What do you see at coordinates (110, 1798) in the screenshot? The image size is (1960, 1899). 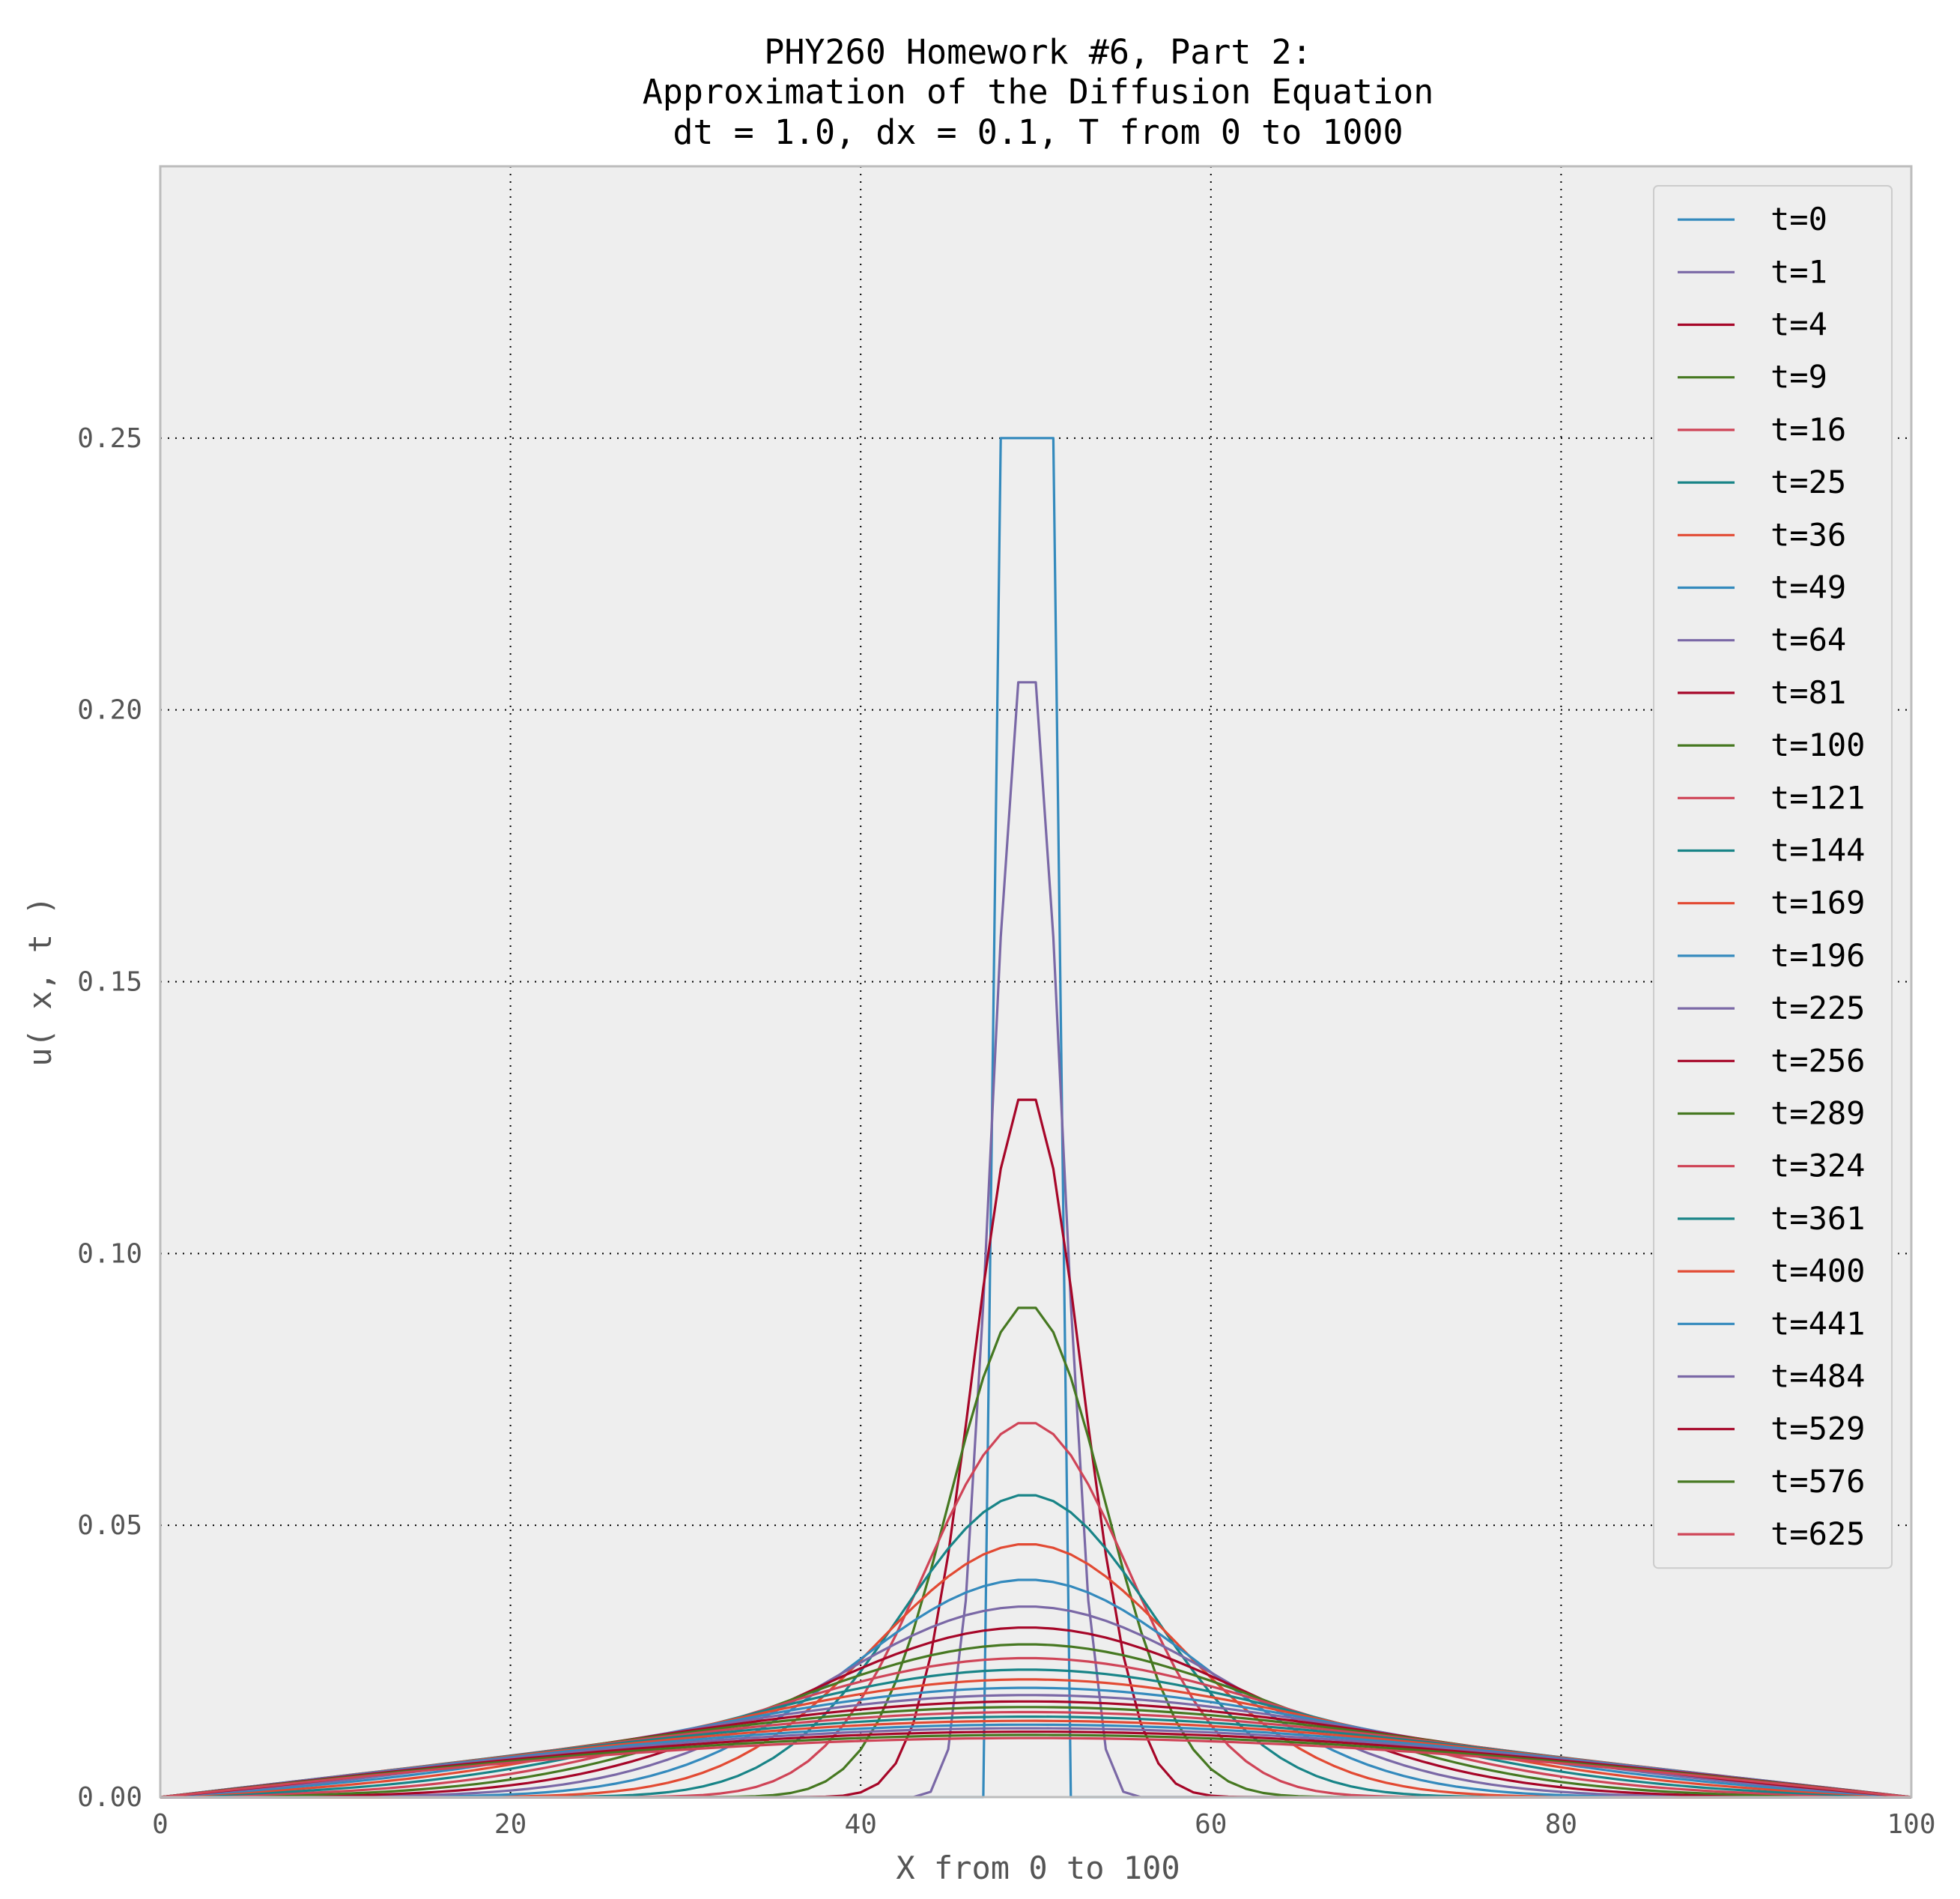 I see `y-tick-label: 0.00` at bounding box center [110, 1798].